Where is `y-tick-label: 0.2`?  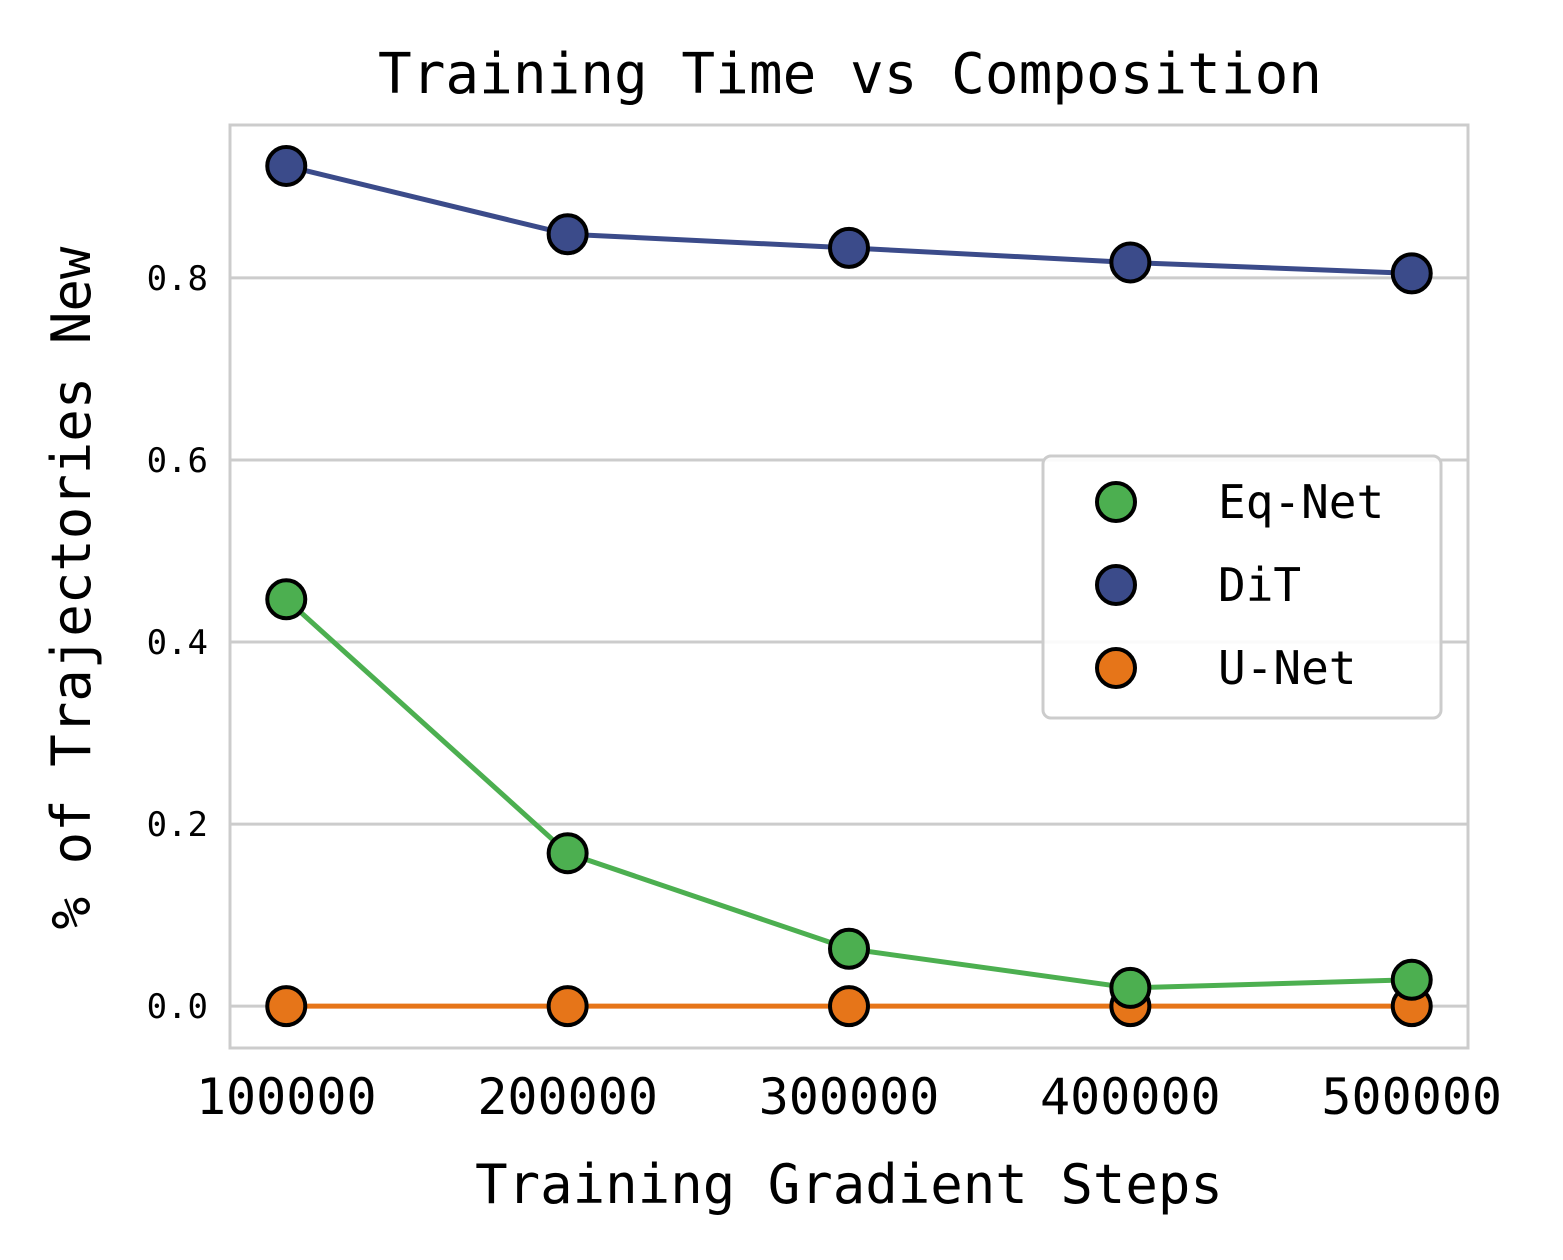
y-tick-label: 0.2 is located at coordinates (177, 825).